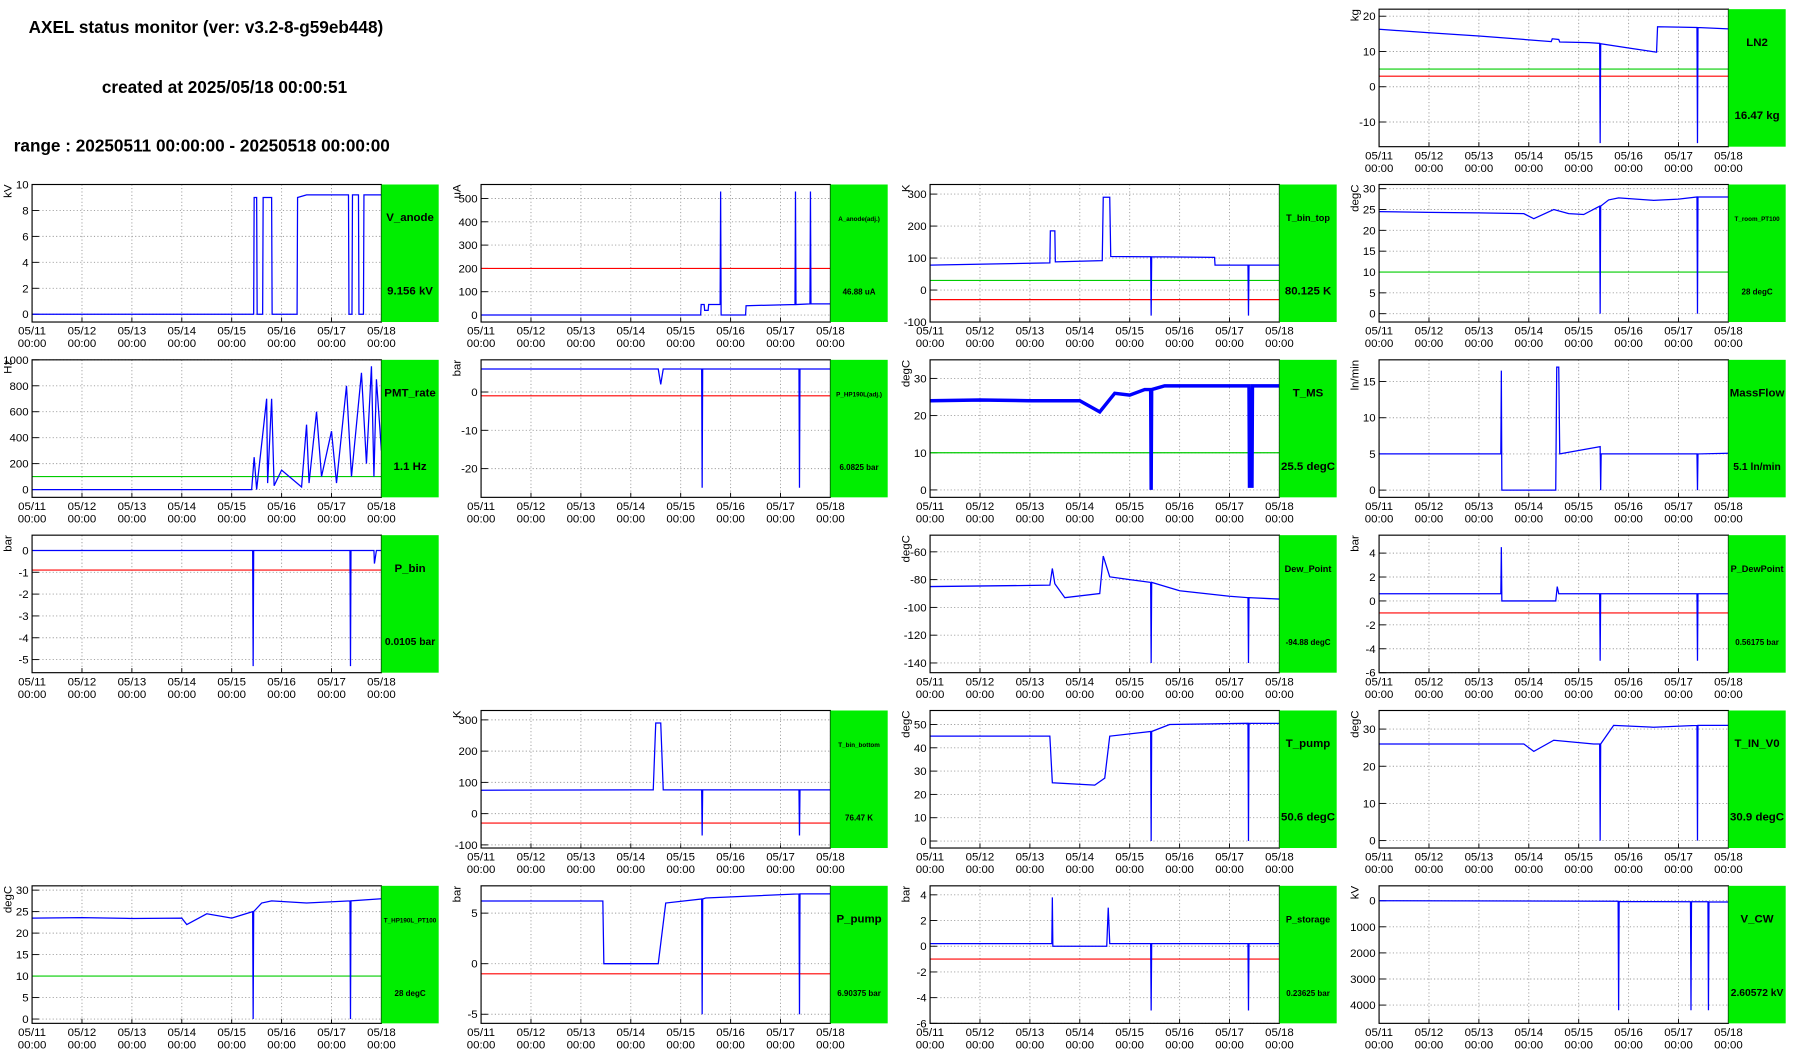  What do you see at coordinates (409, 569) in the screenshot?
I see `status-name: P_bin` at bounding box center [409, 569].